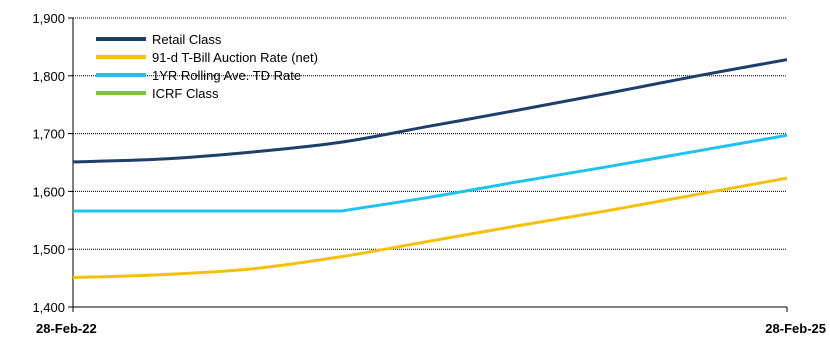 The width and height of the screenshot is (830, 339). I want to click on y-tick-label: 1,500, so click(48, 249).